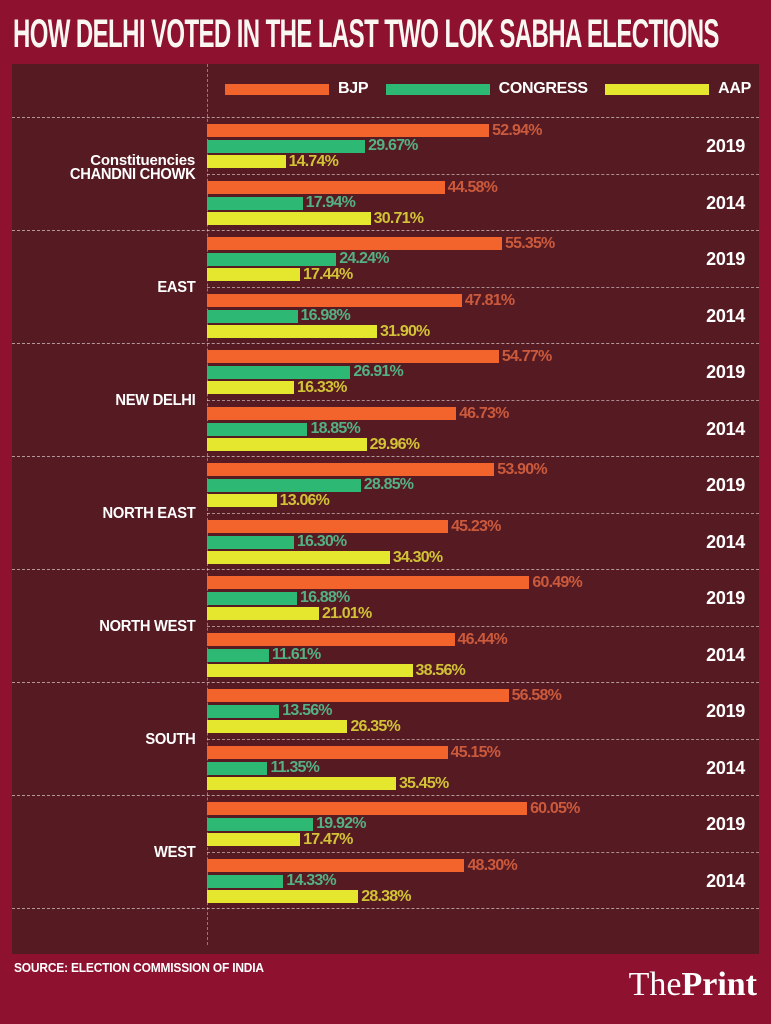 This screenshot has width=771, height=1024. What do you see at coordinates (170, 739) in the screenshot?
I see `constituency-label: SOUTH` at bounding box center [170, 739].